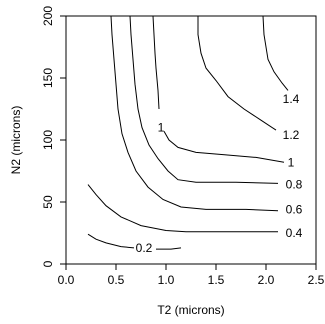 The width and height of the screenshot is (325, 324). Describe the element at coordinates (166, 280) in the screenshot. I see `x-tick-label: 1.0` at that location.